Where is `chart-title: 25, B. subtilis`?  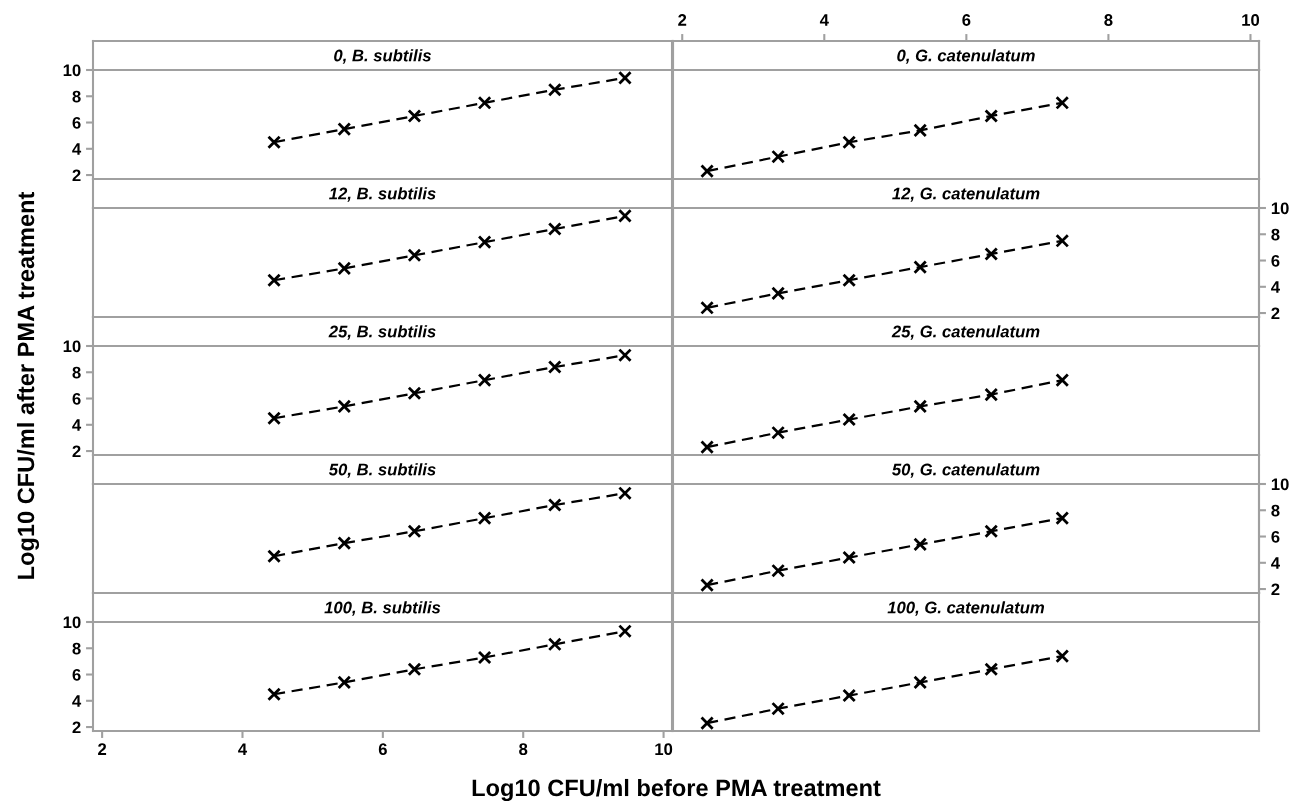
chart-title: 25, B. subtilis is located at coordinates (382, 332).